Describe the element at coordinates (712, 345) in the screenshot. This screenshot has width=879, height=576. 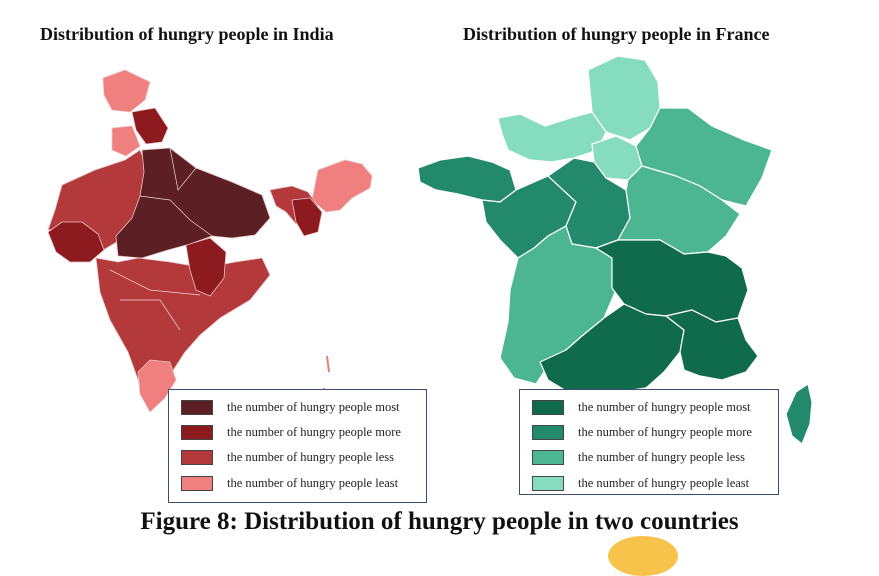
I see `france-paca` at that location.